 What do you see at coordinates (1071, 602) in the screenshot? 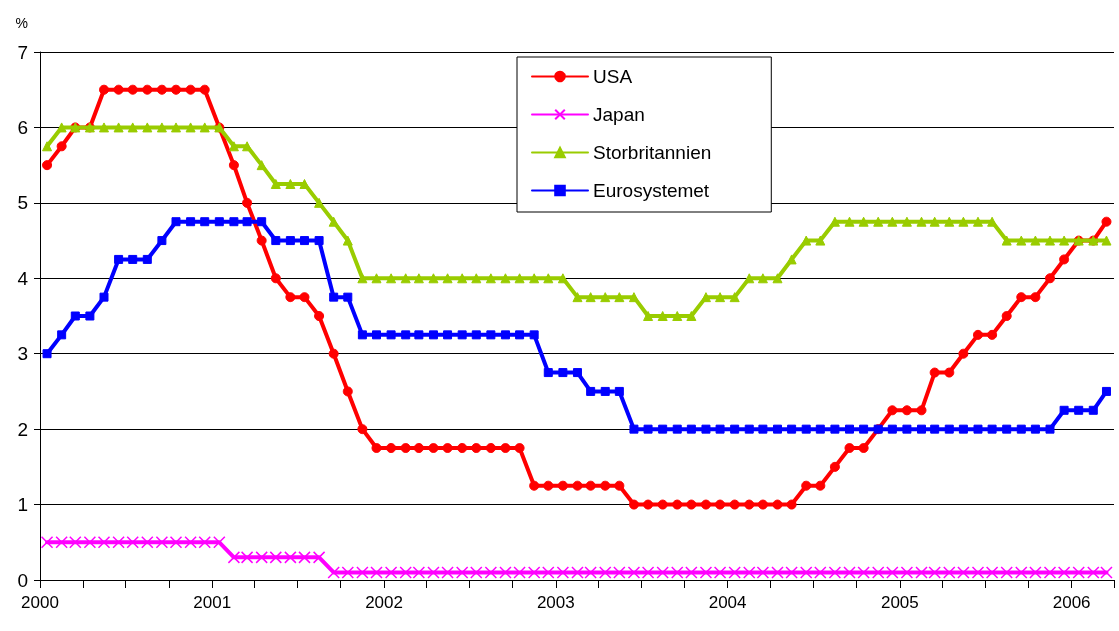
I see `x-tick-label: 2006` at bounding box center [1071, 602].